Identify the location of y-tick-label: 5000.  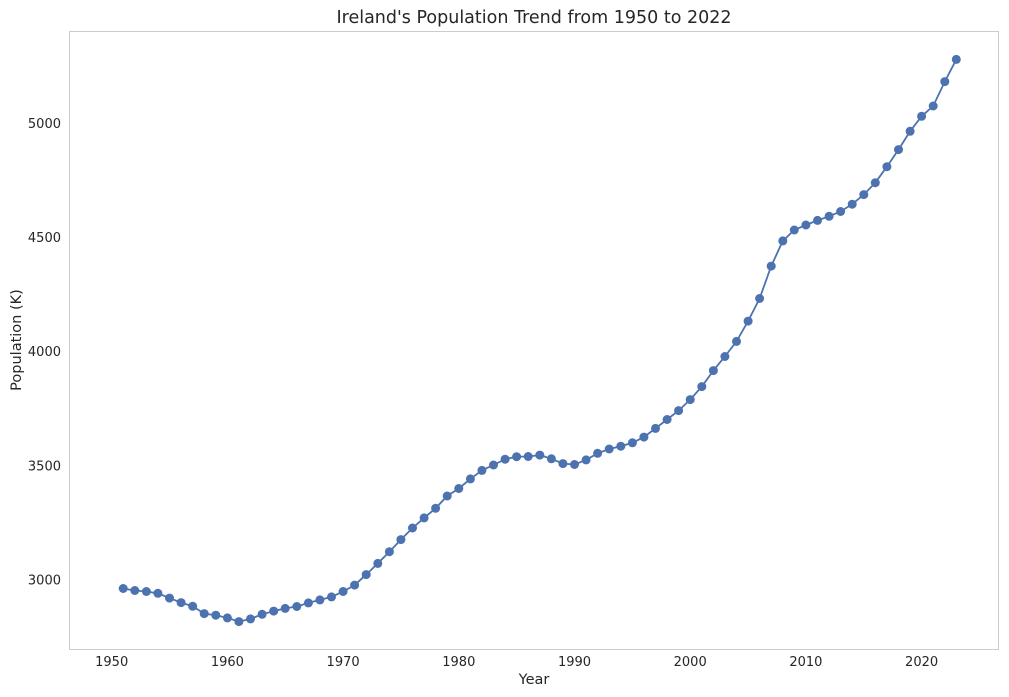
(44, 124).